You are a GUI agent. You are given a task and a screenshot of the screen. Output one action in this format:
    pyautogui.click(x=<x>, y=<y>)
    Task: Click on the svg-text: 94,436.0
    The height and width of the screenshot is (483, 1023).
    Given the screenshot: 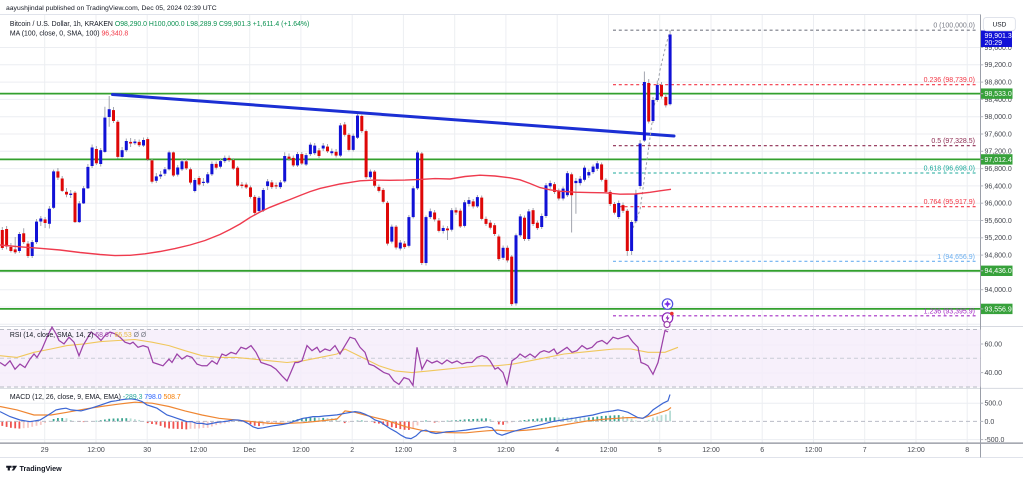 What is the action you would take?
    pyautogui.click(x=998, y=271)
    